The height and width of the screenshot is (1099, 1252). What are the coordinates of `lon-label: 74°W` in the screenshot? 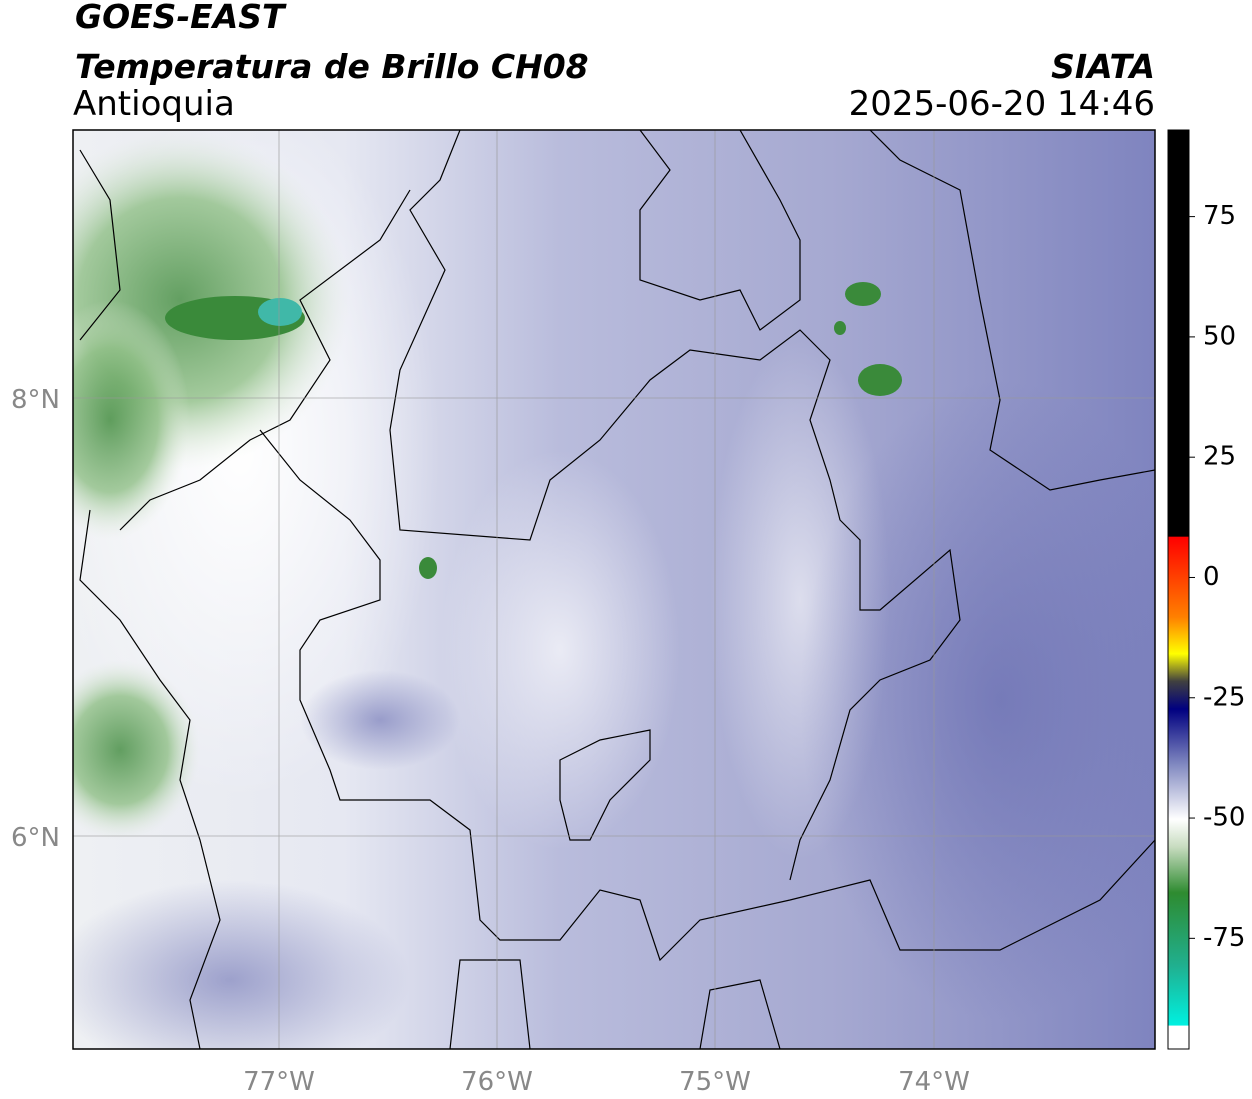 It's located at (934, 1082).